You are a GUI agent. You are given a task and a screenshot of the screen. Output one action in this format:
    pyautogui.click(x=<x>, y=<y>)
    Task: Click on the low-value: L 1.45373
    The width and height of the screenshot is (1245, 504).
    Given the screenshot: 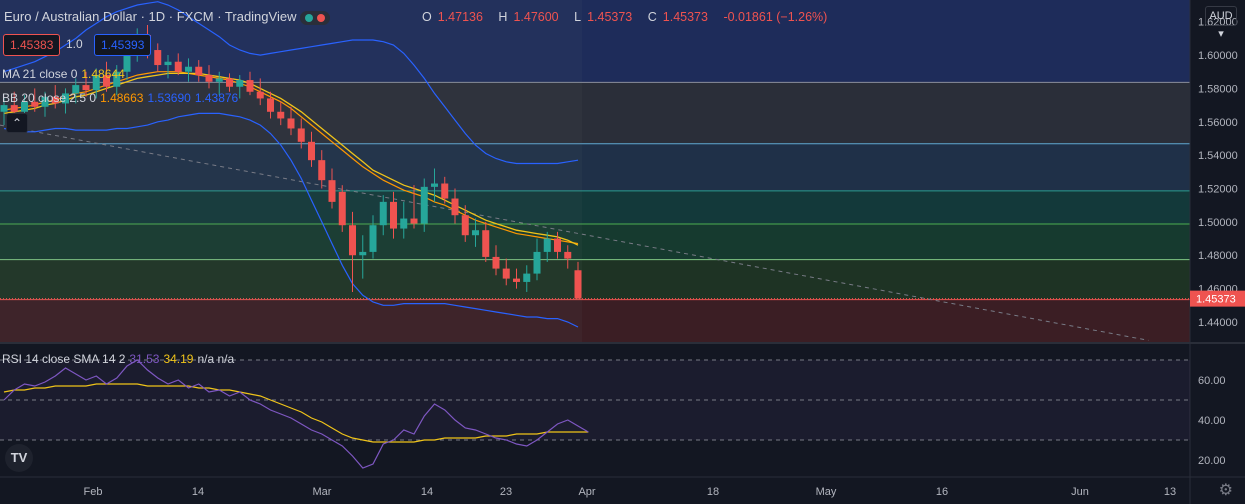 What is the action you would take?
    pyautogui.click(x=603, y=17)
    